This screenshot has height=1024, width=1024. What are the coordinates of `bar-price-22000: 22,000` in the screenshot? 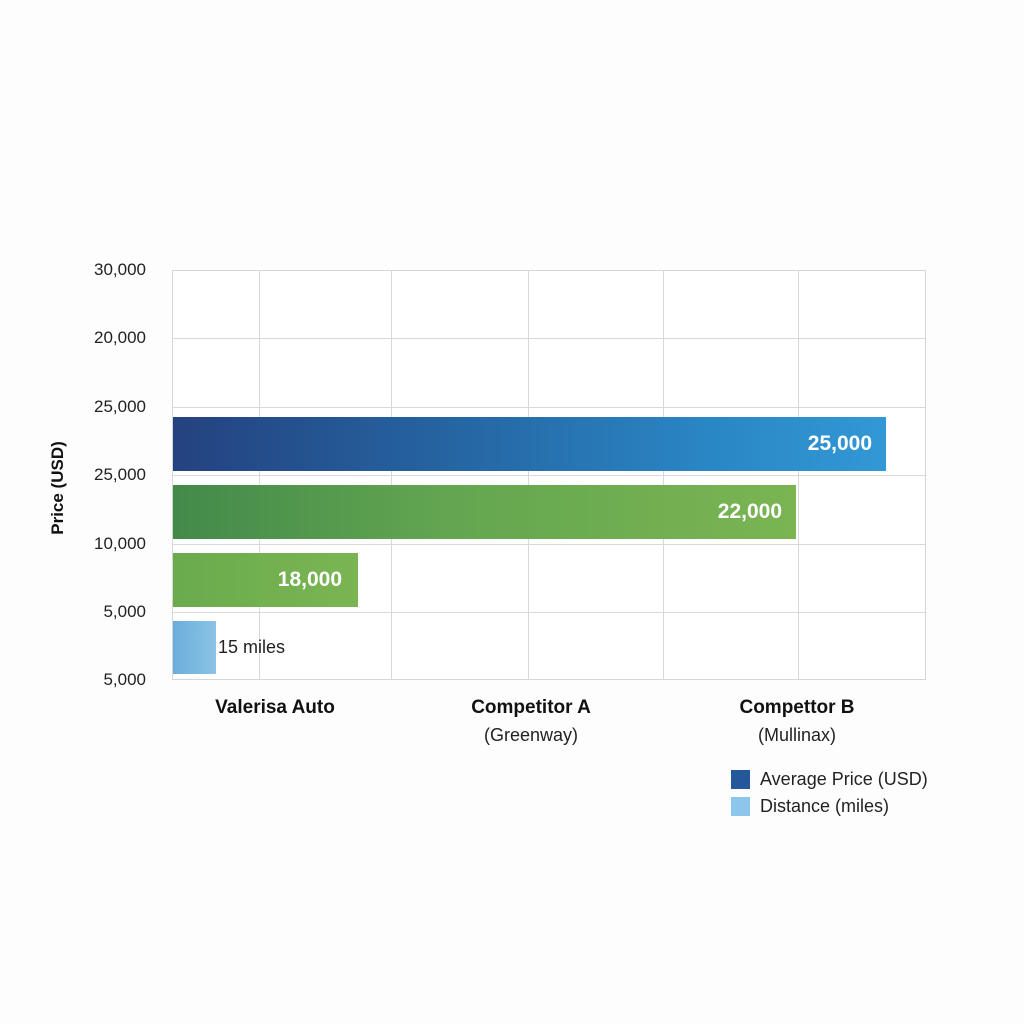 It's located at (484, 512).